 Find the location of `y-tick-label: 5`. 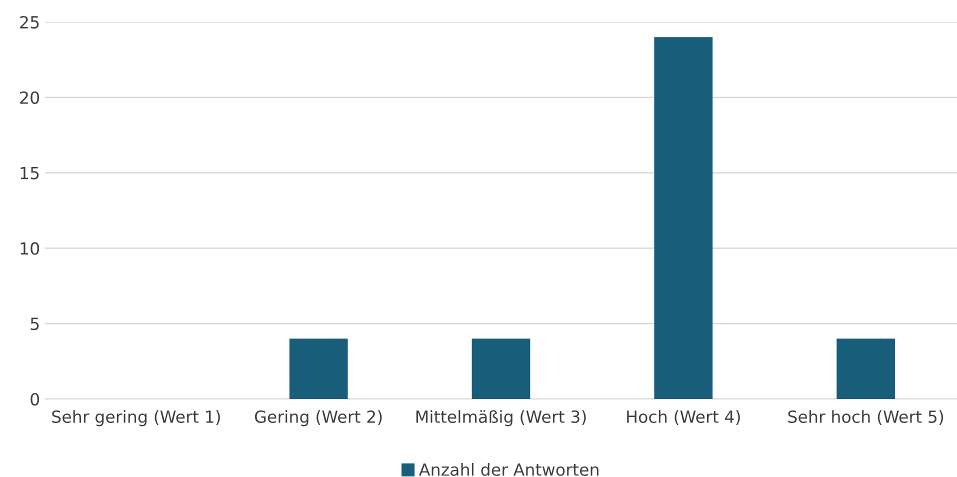

y-tick-label: 5 is located at coordinates (34, 324).